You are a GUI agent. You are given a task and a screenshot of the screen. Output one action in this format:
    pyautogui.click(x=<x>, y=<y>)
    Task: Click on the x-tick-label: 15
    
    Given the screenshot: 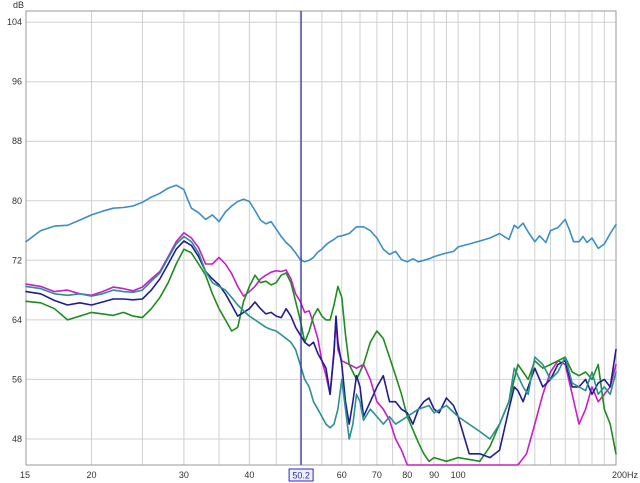 What is the action you would take?
    pyautogui.click(x=25, y=475)
    